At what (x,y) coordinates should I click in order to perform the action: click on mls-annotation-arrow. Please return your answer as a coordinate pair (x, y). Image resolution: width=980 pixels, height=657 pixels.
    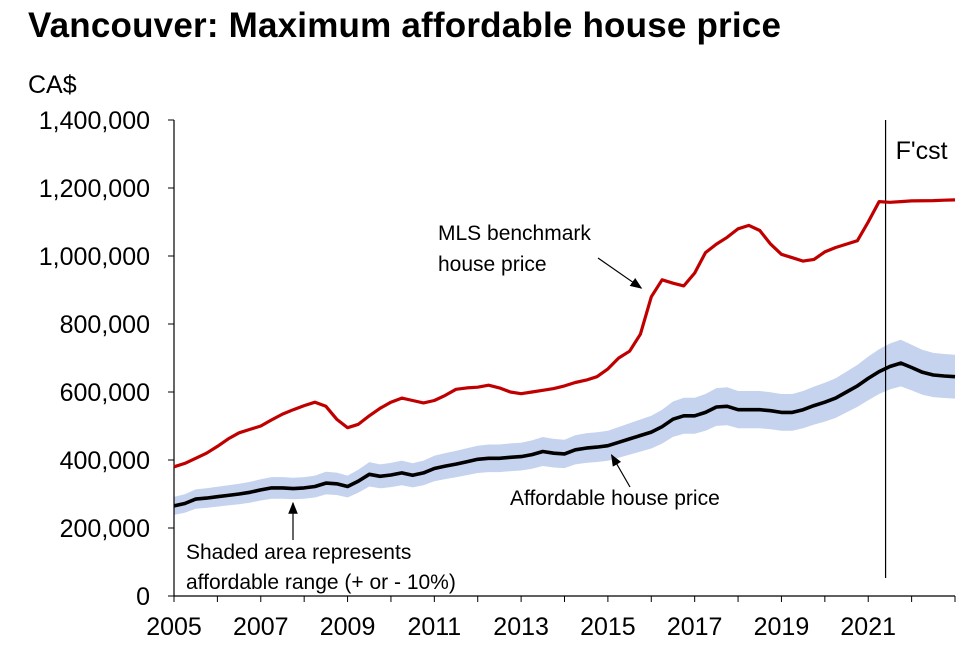
    Looking at the image, I should click on (620, 273).